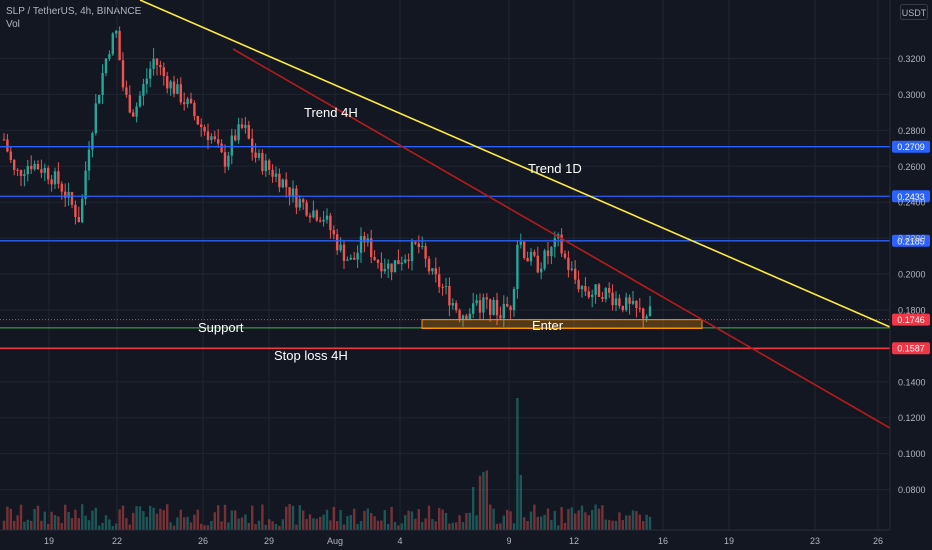 The image size is (932, 550). What do you see at coordinates (912, 382) in the screenshot?
I see `y-tick-label: 0.1400` at bounding box center [912, 382].